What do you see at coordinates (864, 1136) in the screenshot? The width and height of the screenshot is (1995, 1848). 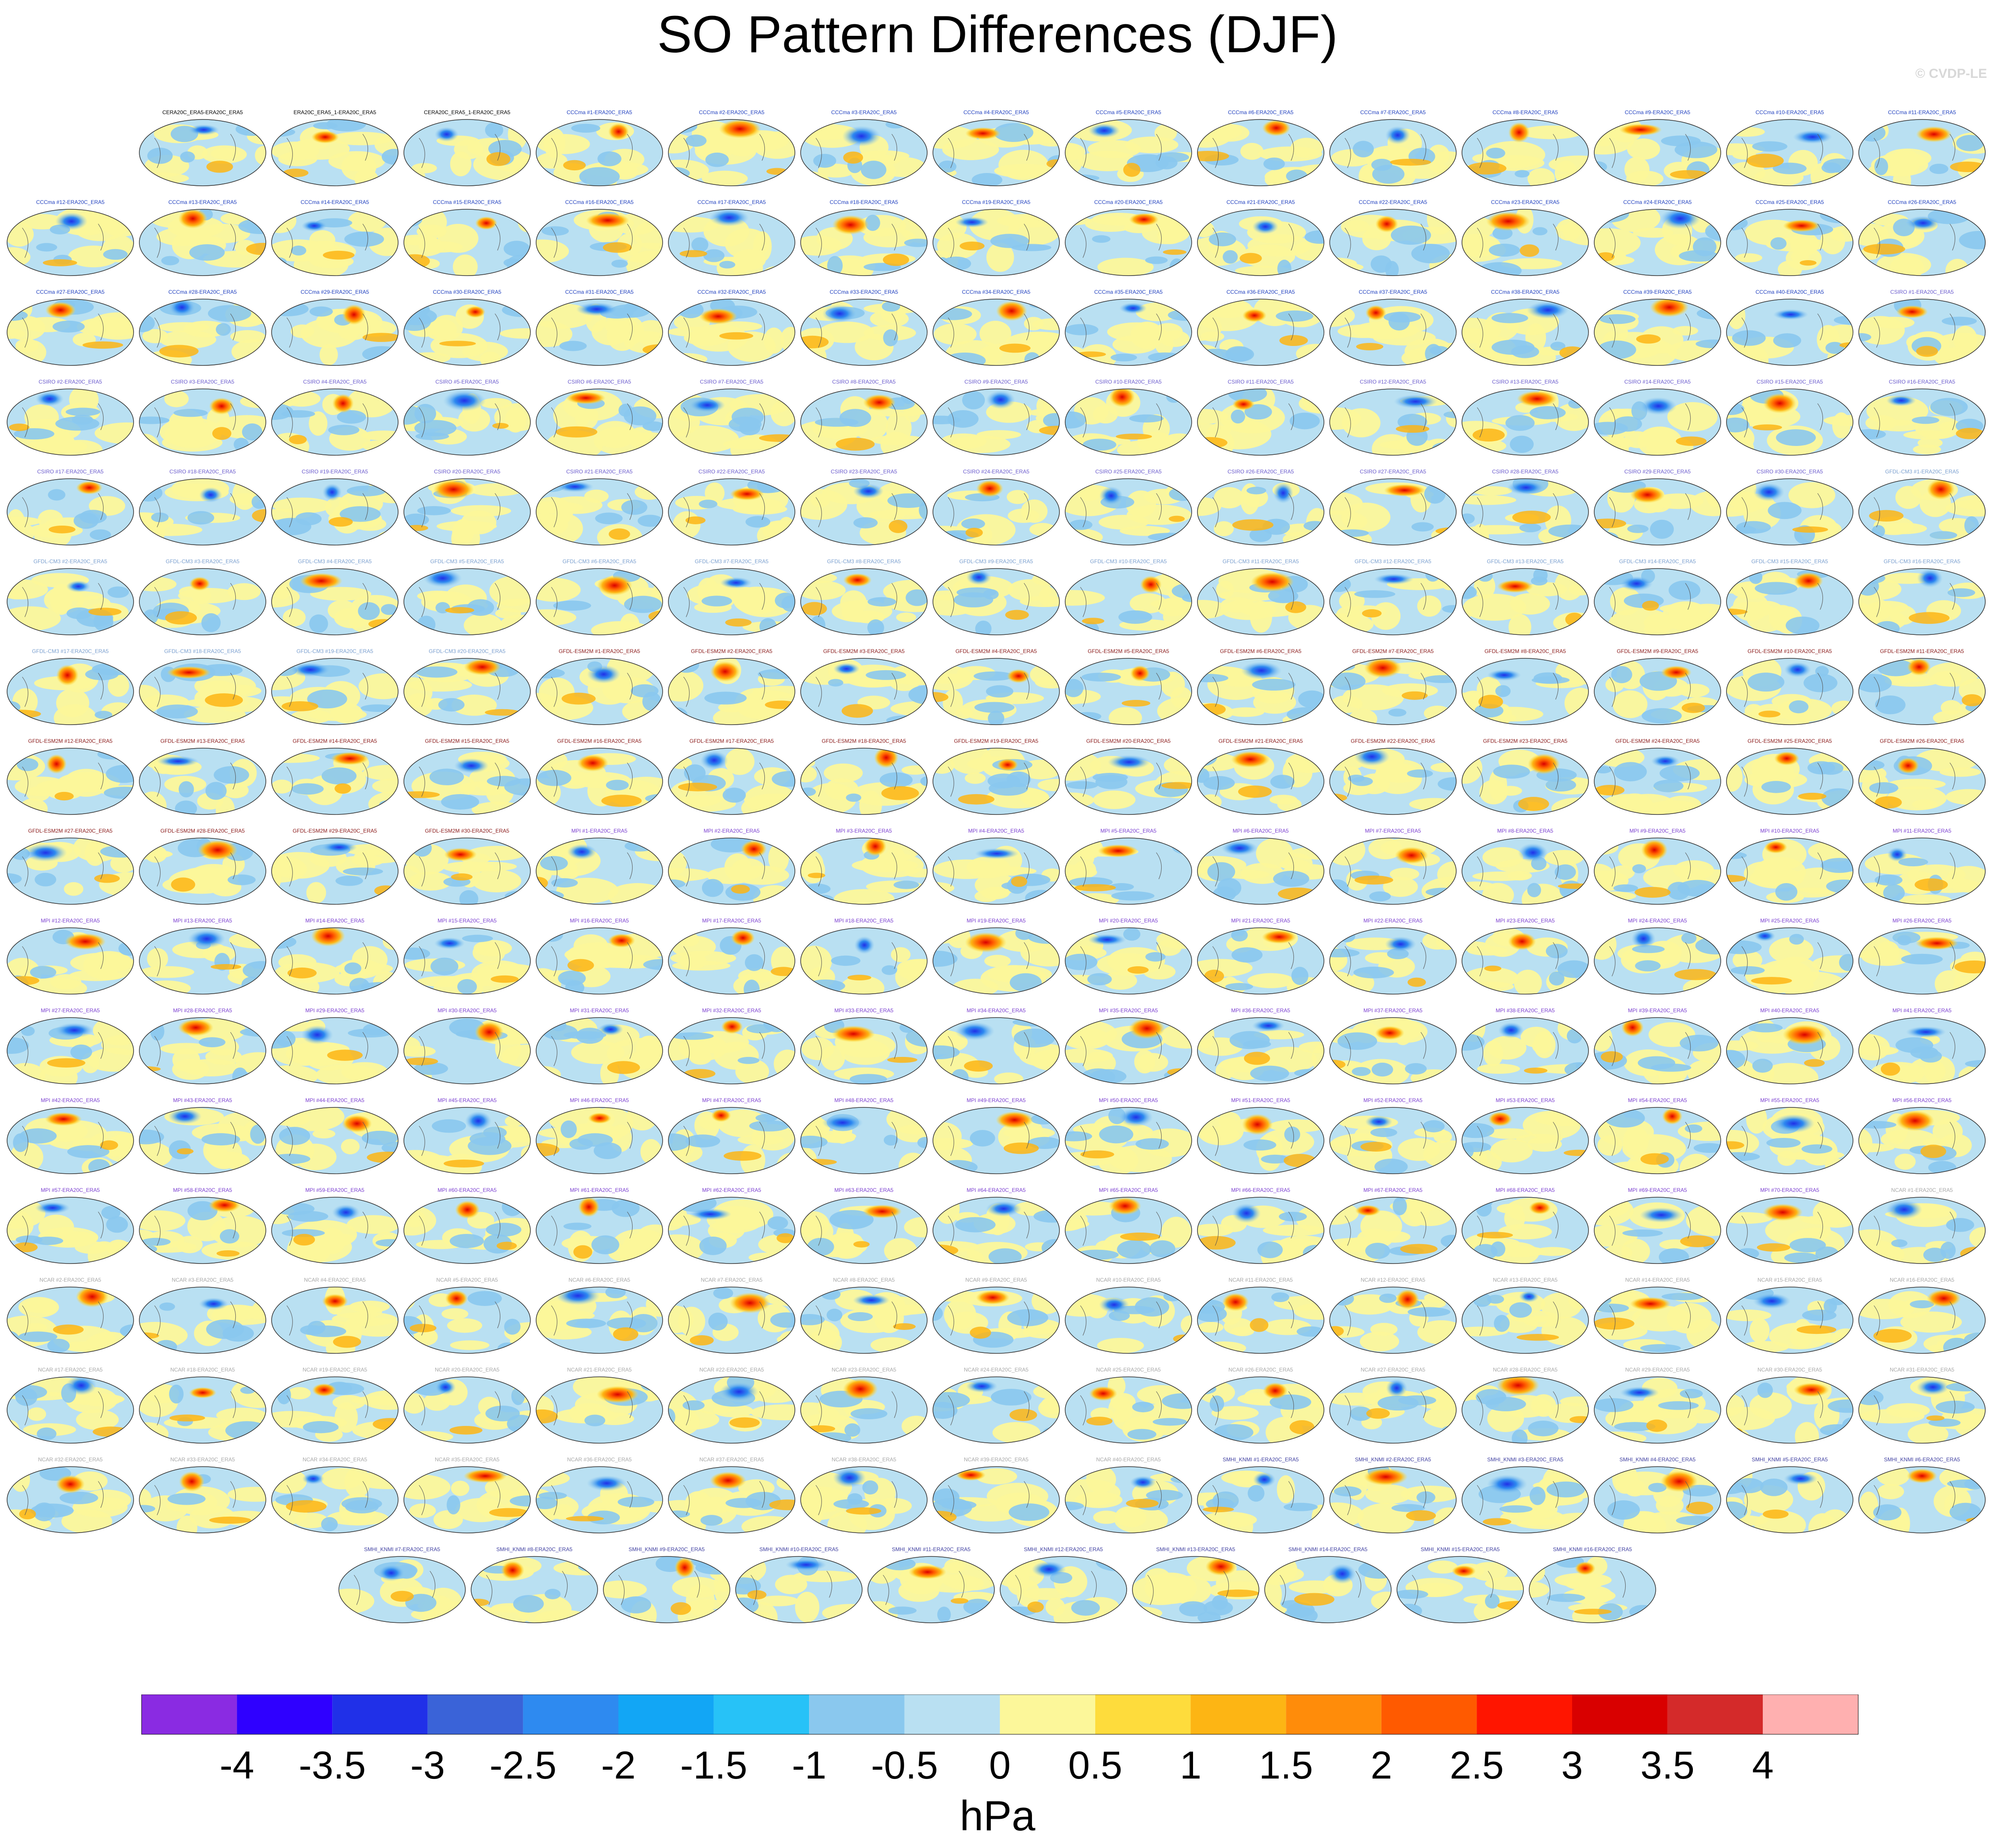 I see `map-panel: MPI #48-ERA20C_ERA5` at bounding box center [864, 1136].